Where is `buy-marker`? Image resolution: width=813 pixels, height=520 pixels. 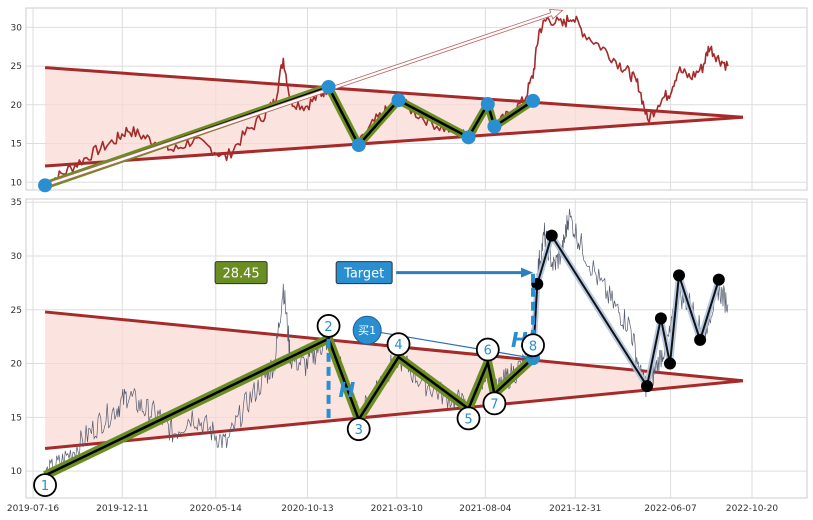
buy-marker is located at coordinates (367, 330).